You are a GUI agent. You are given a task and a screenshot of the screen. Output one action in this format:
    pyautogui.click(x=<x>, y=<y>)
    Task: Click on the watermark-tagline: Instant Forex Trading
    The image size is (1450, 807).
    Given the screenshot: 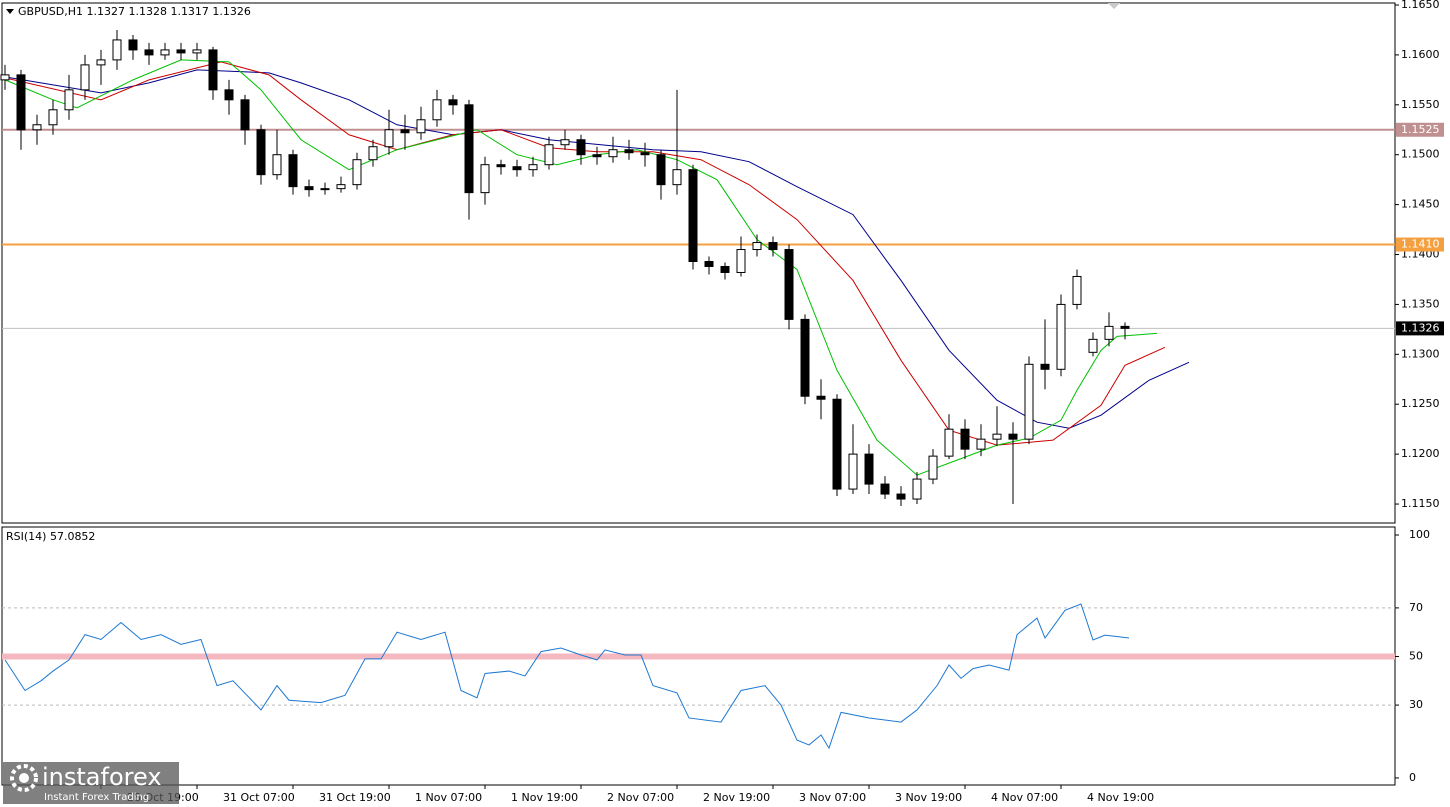 What is the action you would take?
    pyautogui.click(x=96, y=797)
    